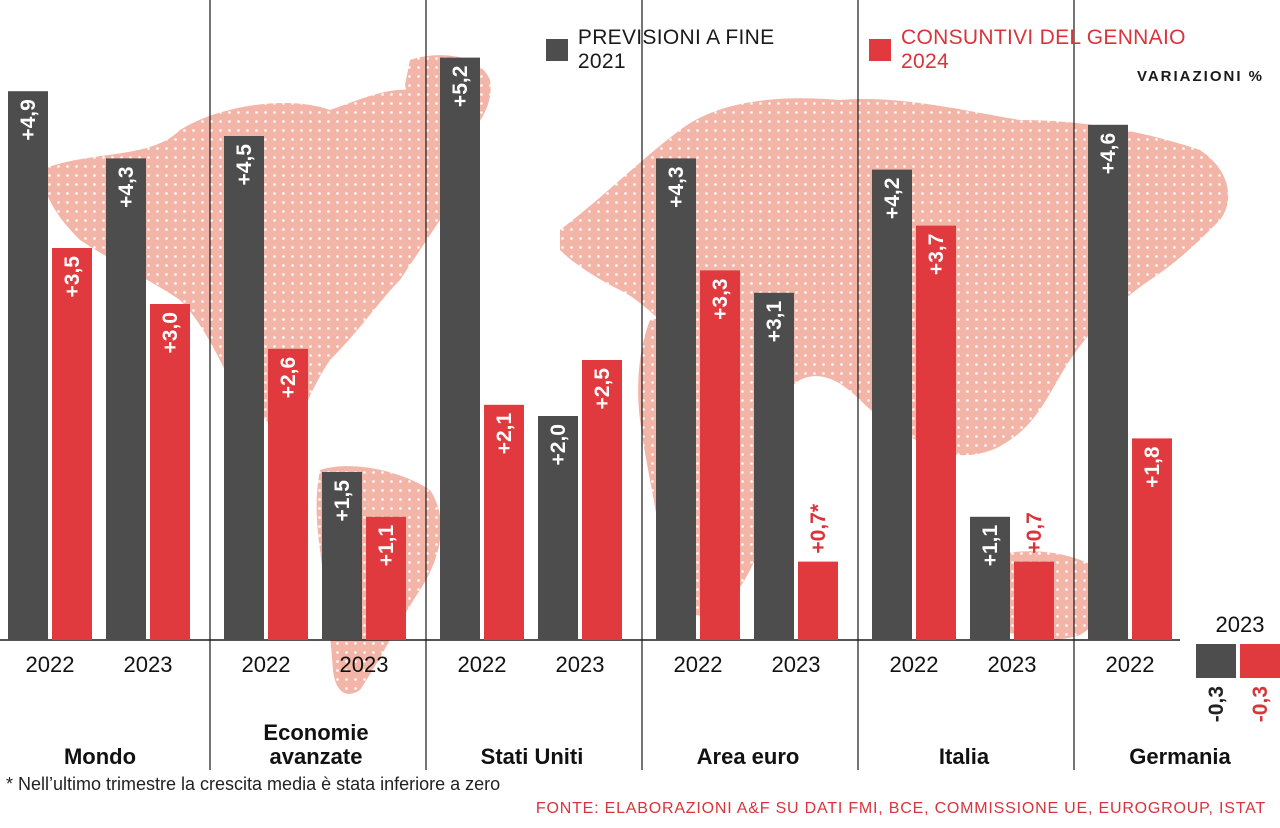  What do you see at coordinates (990, 545) in the screenshot?
I see `forecast-data-label: +1,1` at bounding box center [990, 545].